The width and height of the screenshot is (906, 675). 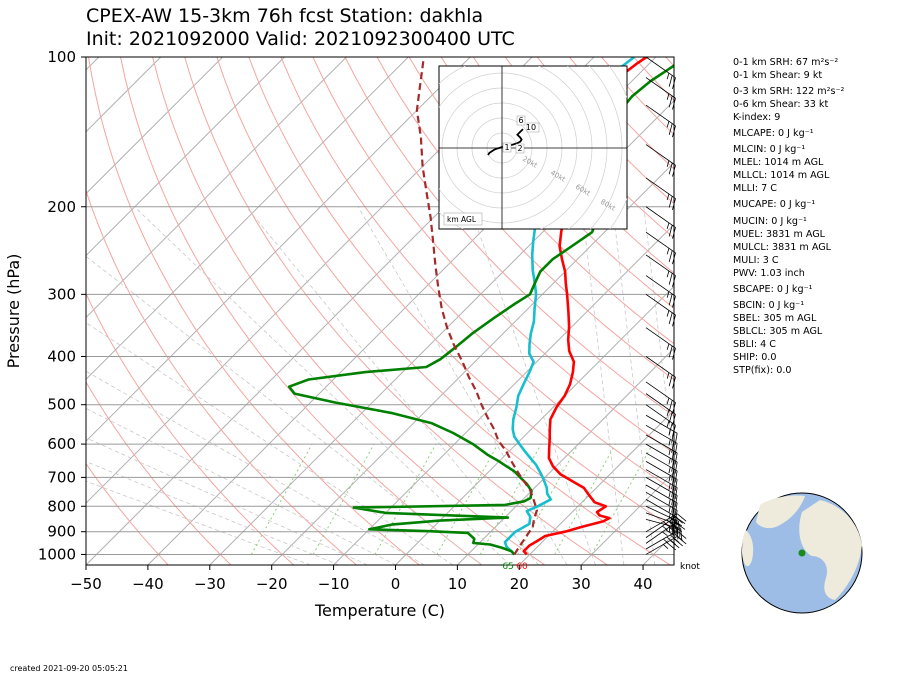 What do you see at coordinates (830, 550) in the screenshot?
I see `globe-land-africa` at bounding box center [830, 550].